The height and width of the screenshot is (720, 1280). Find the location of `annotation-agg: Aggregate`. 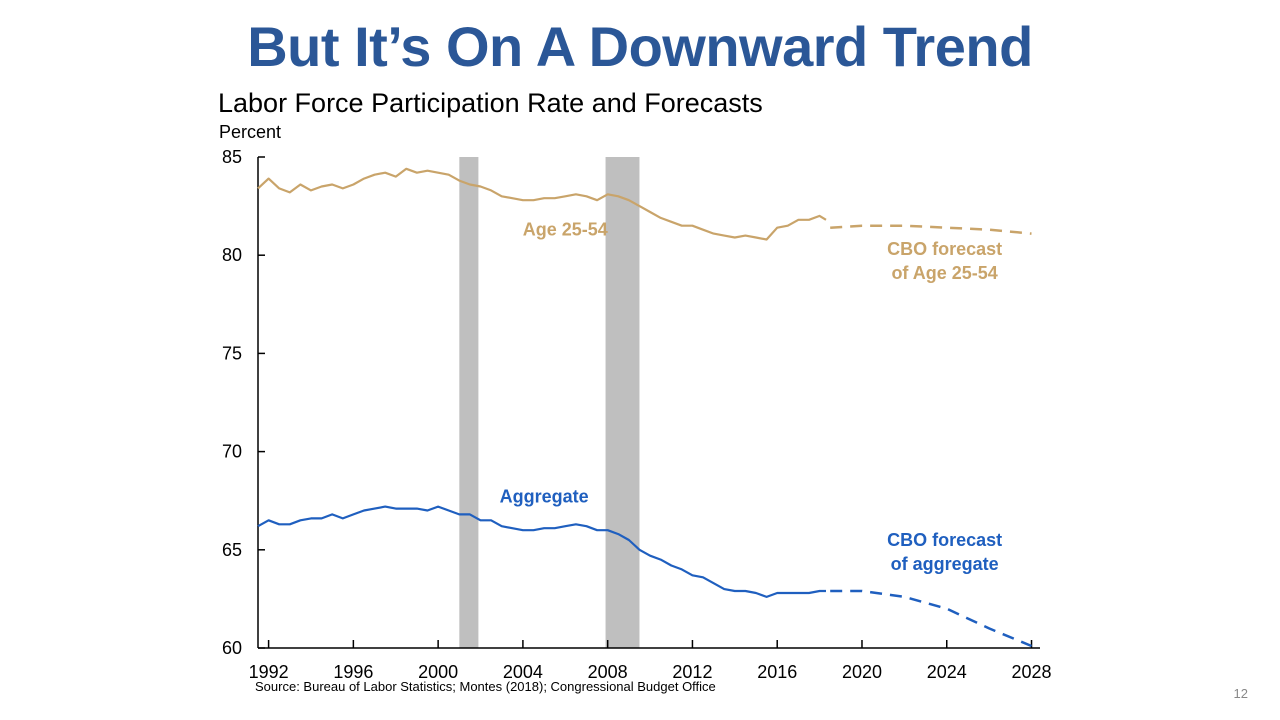

annotation-agg: Aggregate is located at coordinates (544, 497).